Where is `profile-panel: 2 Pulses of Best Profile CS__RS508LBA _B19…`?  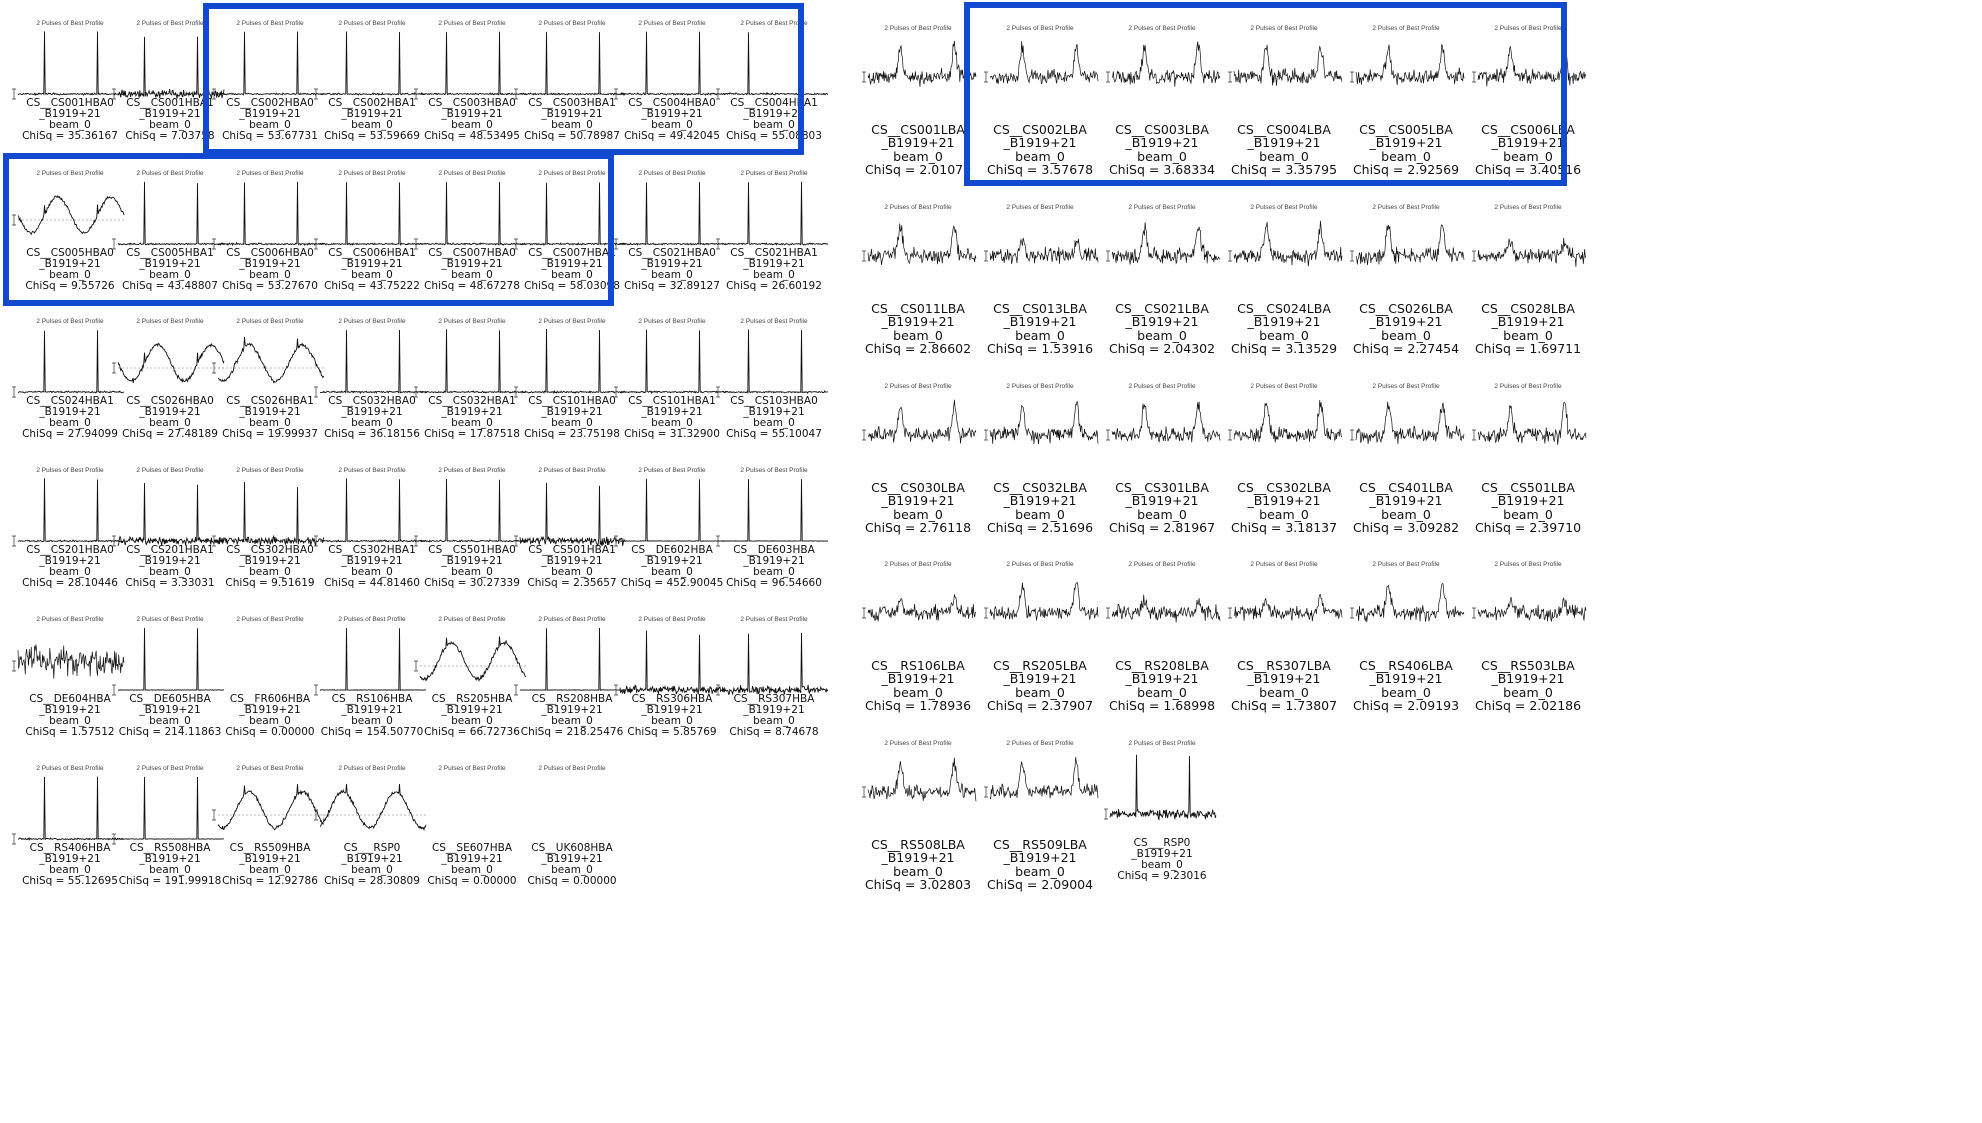 profile-panel: 2 Pulses of Best Profile CS__RS508LBA _B19… is located at coordinates (918, 810).